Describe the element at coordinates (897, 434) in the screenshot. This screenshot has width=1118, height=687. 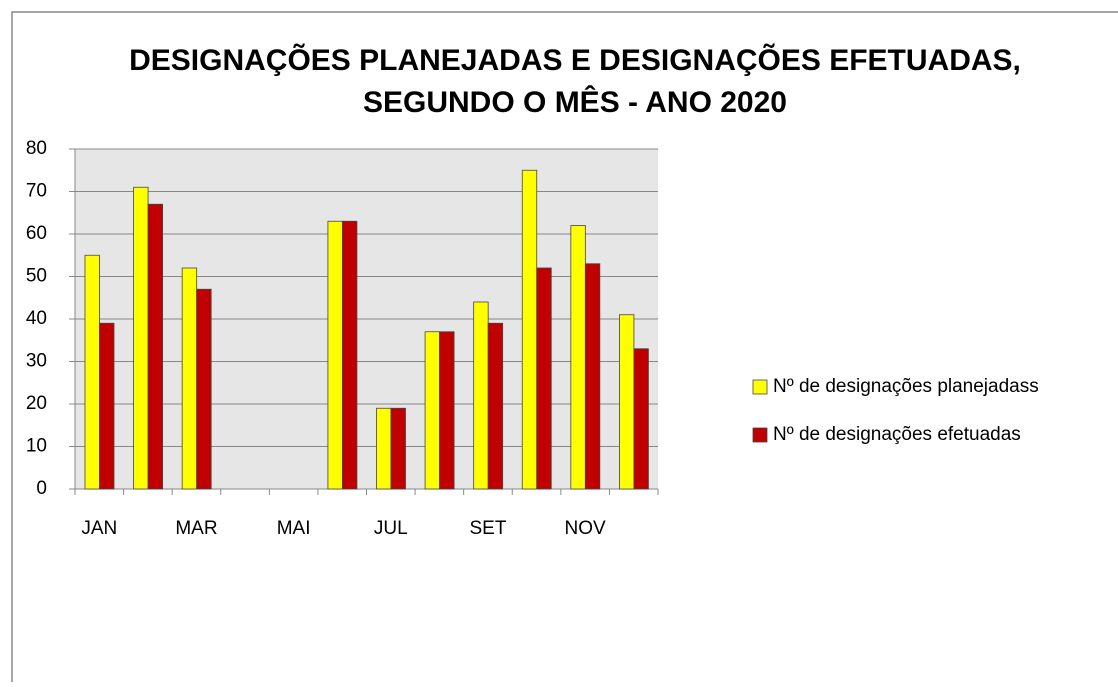
I see `legend-label: Nº de designações efetuadas` at that location.